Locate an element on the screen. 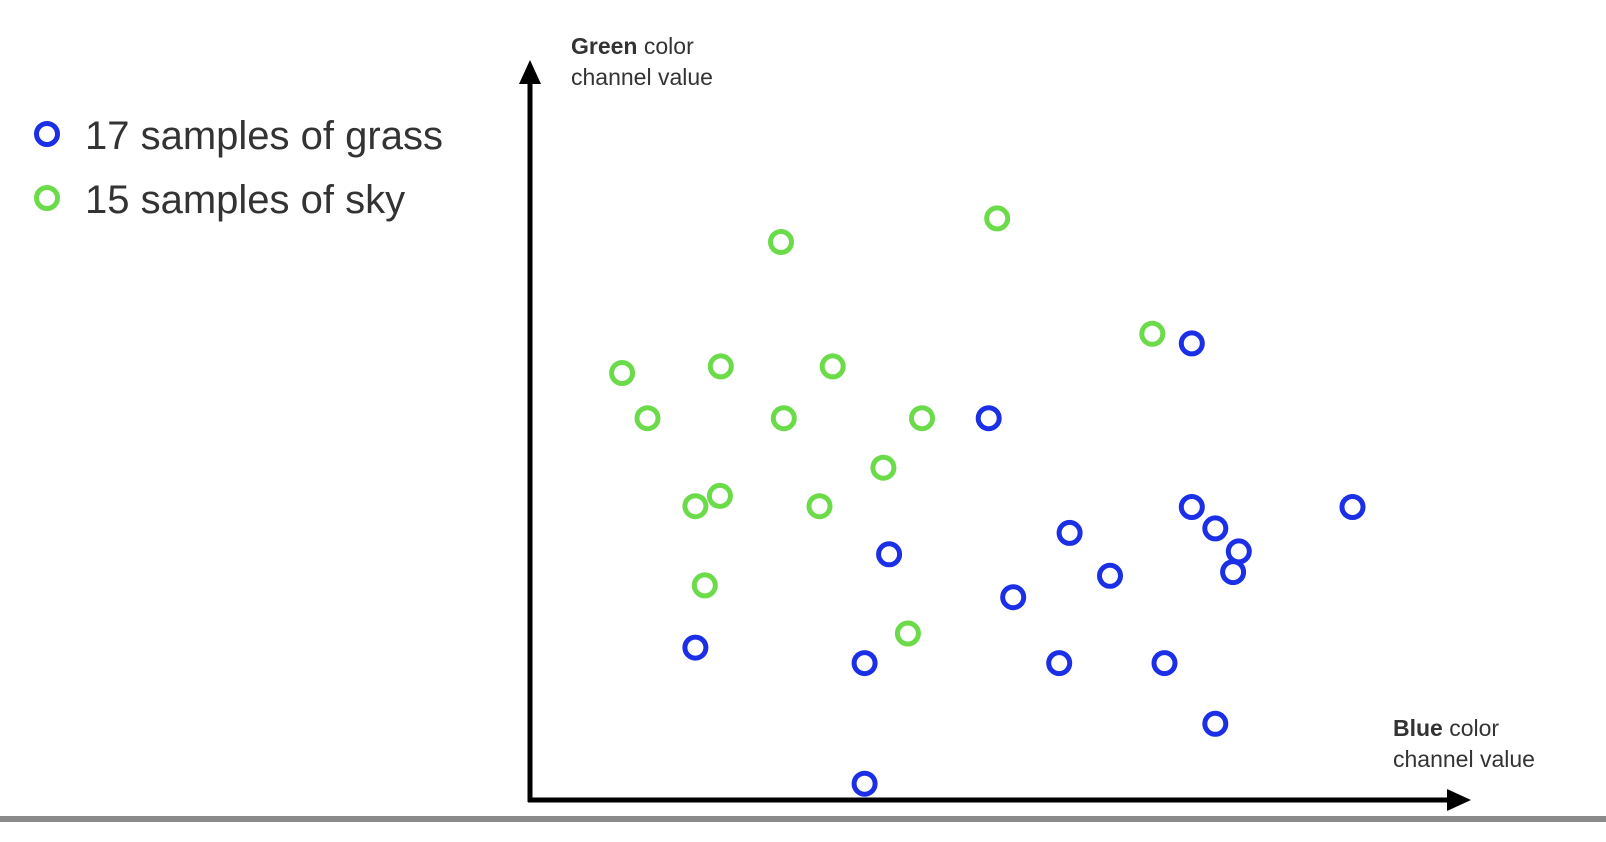 The width and height of the screenshot is (1606, 842). x-axis-title-line2: channel value is located at coordinates (1464, 759).